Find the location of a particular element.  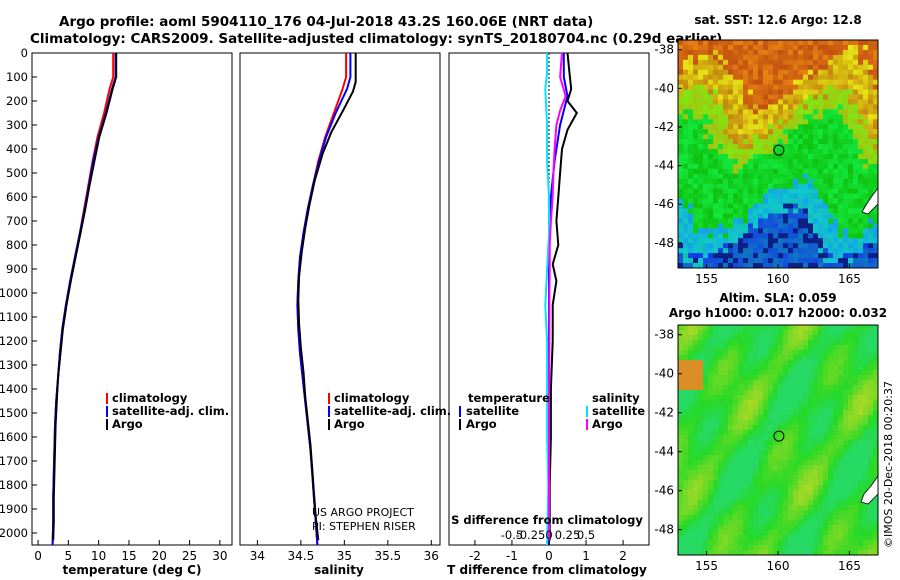

argo-position-marker is located at coordinates (779, 150).